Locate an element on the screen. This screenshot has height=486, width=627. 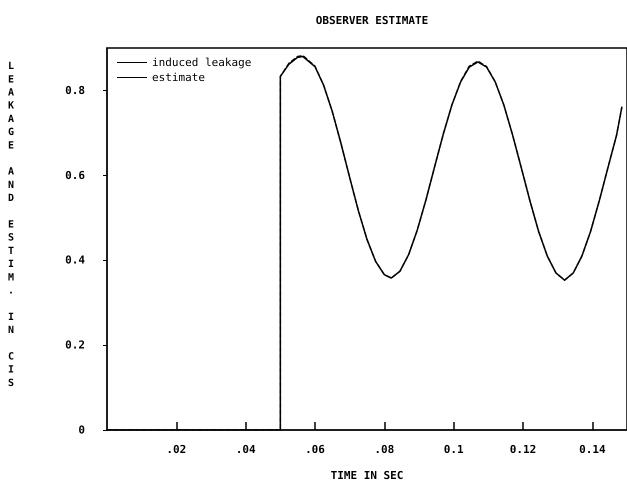
y-tick-label: 0.4 is located at coordinates (75, 260).